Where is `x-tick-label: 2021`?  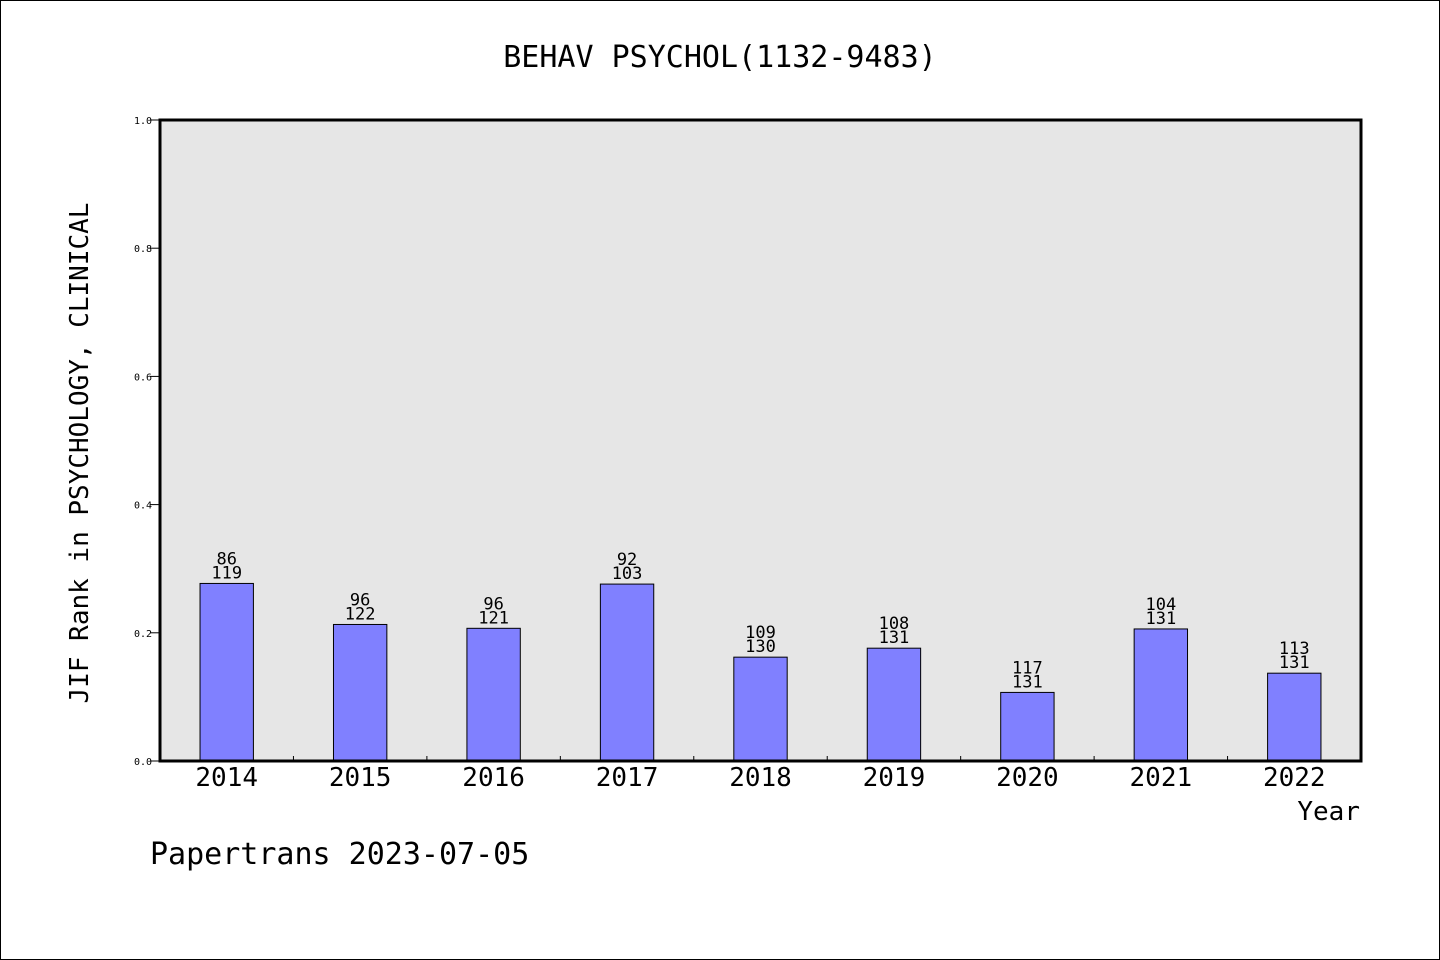
x-tick-label: 2021 is located at coordinates (1161, 778).